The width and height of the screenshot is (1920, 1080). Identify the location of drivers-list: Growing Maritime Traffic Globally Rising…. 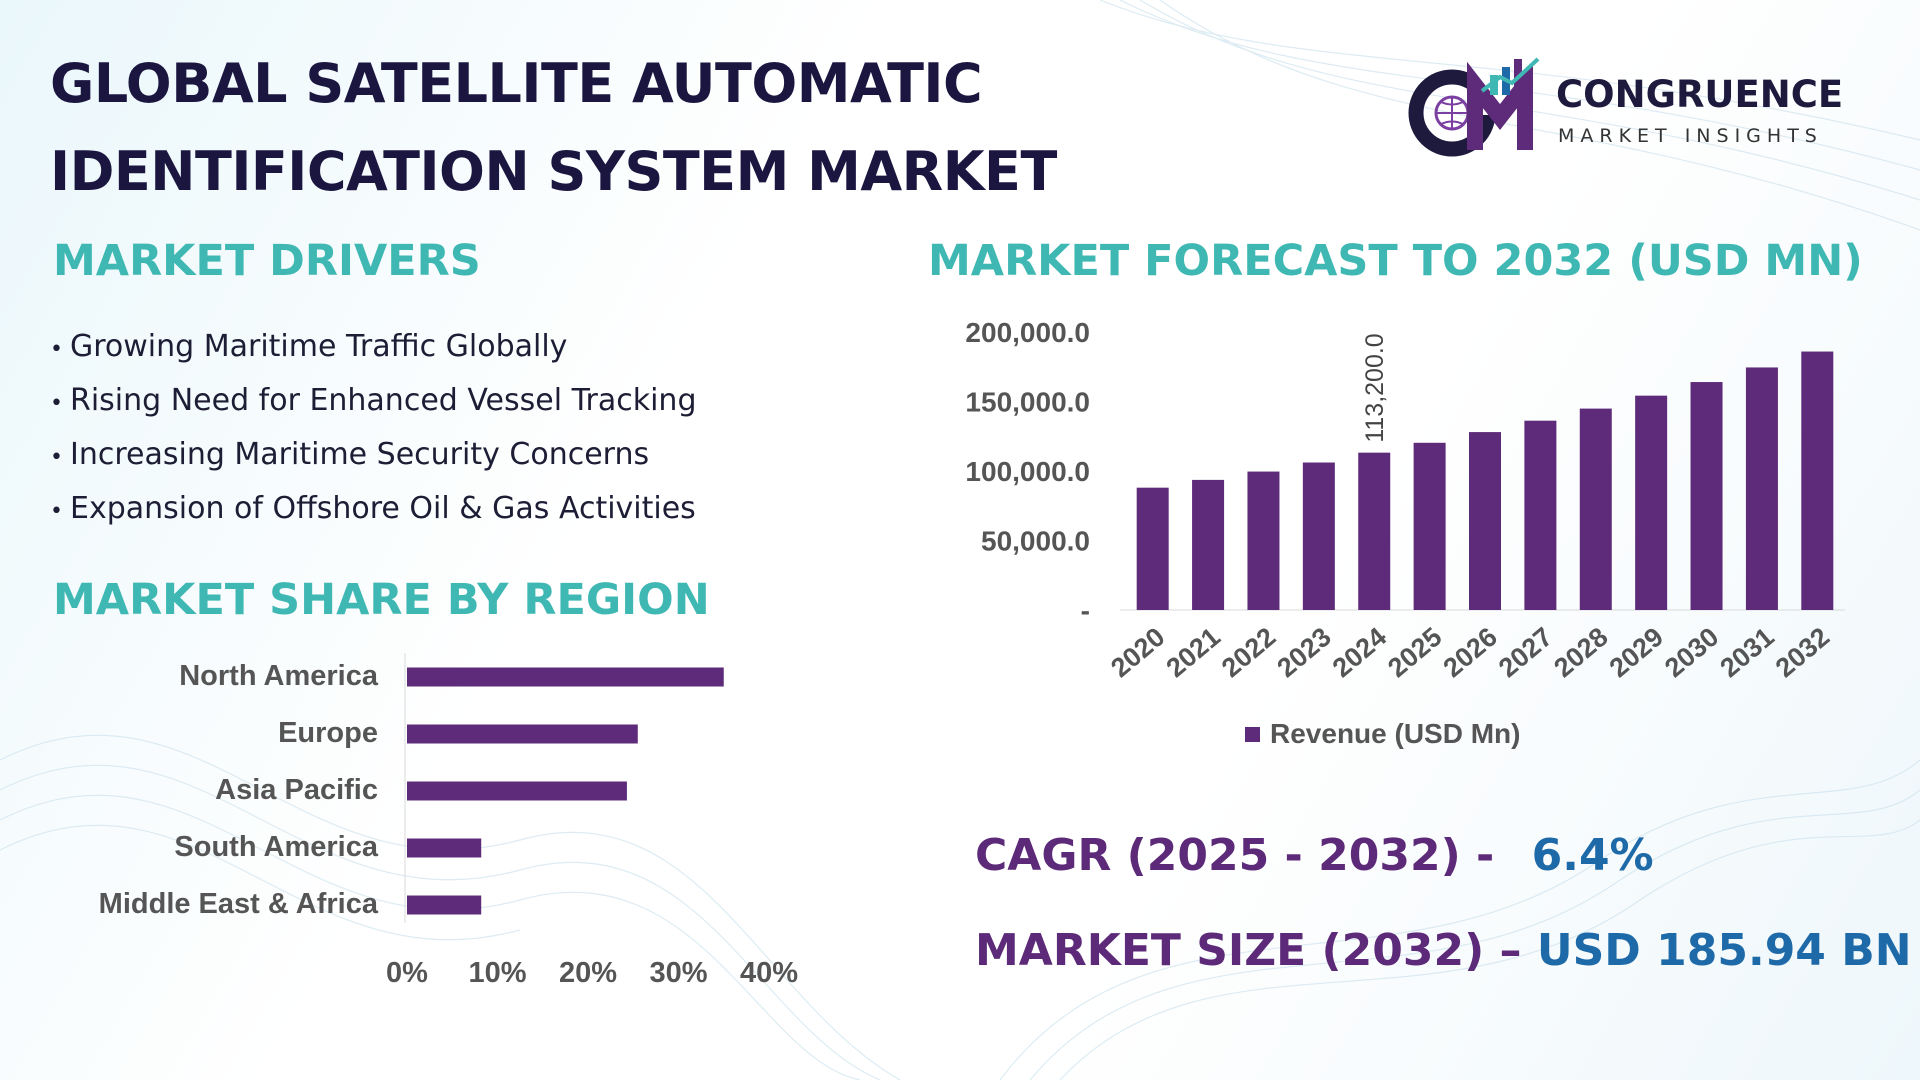
(373, 428).